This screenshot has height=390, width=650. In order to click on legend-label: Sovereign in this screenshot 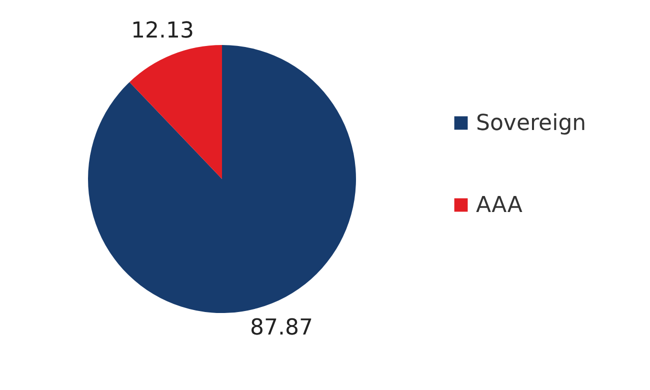, I will do `click(531, 123)`.